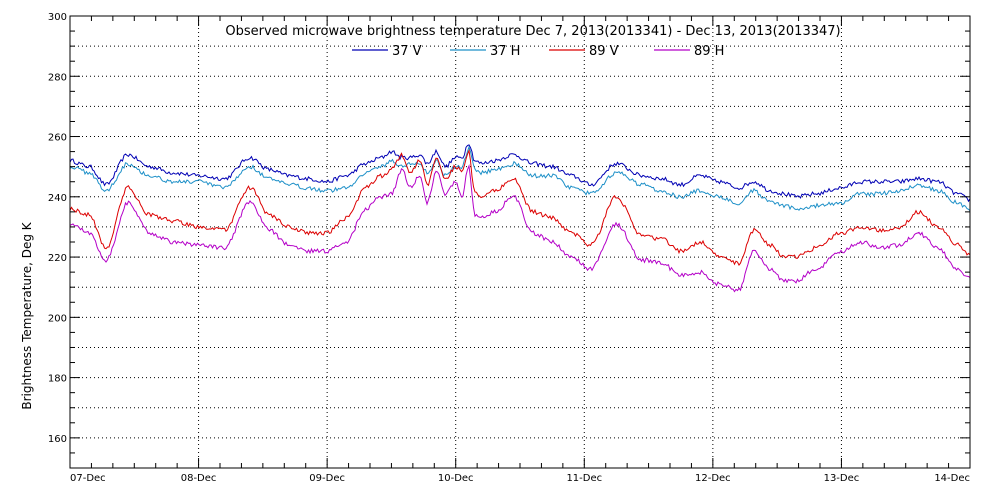 This screenshot has height=500, width=1000. I want to click on x-tick-label: 07-Dec, so click(88, 478).